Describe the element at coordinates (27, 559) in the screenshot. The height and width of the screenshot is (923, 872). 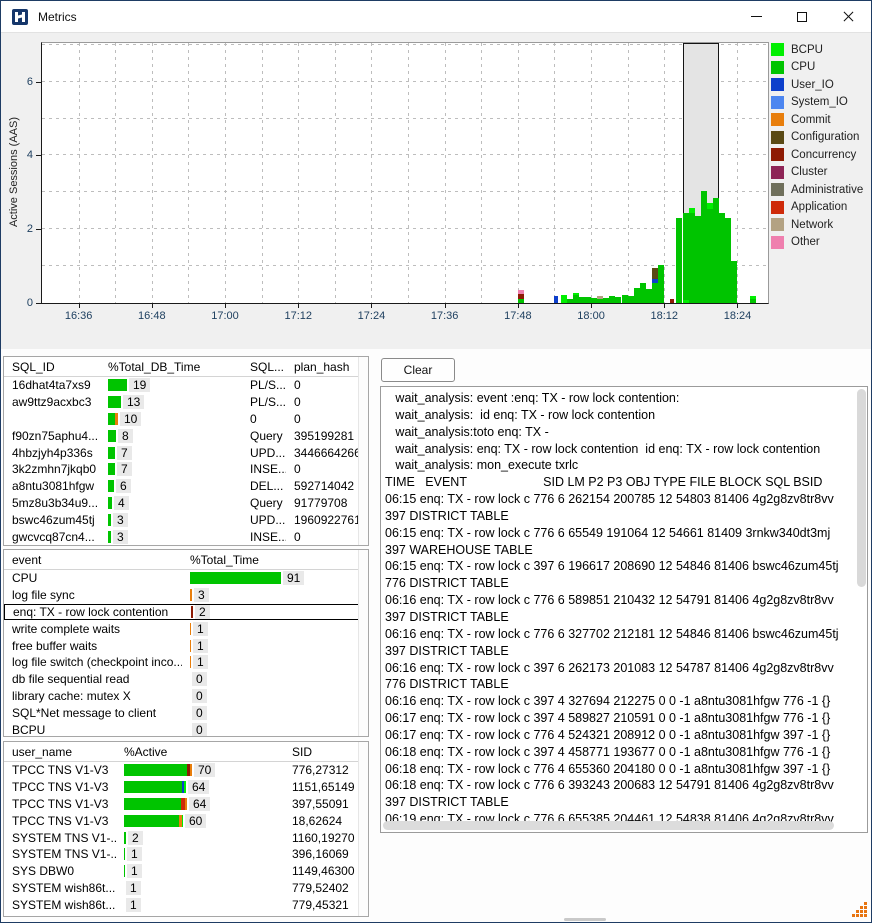
I see `column-header: event` at that location.